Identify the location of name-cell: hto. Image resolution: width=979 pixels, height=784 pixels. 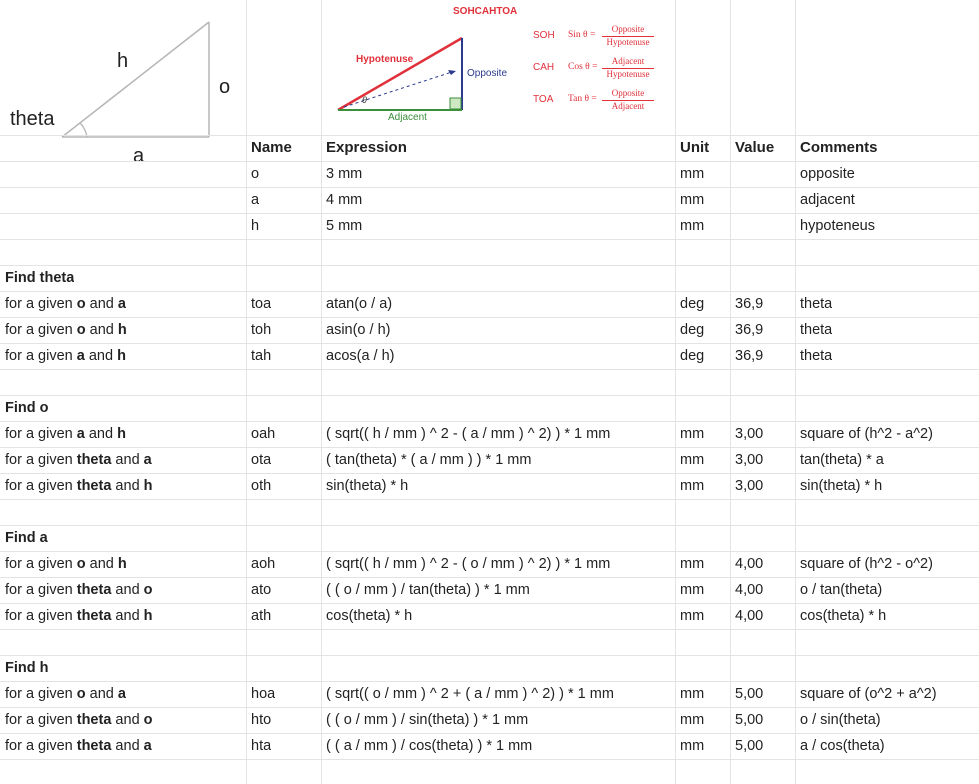
(261, 720).